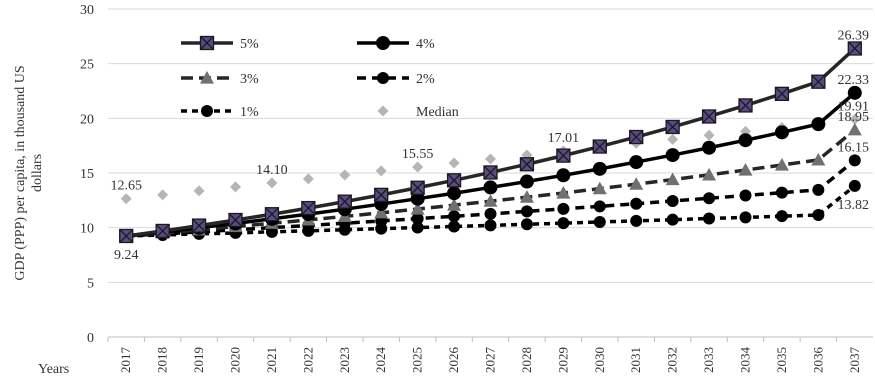  What do you see at coordinates (87, 119) in the screenshot?
I see `y-tick-label: 20` at bounding box center [87, 119].